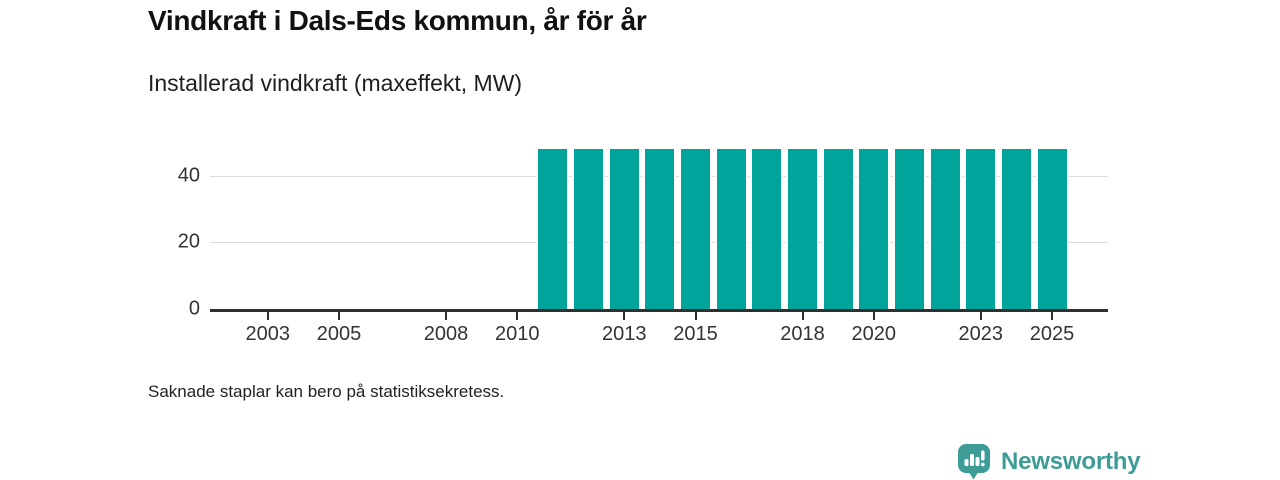 The height and width of the screenshot is (480, 1280). I want to click on newsworthy-logo-icon, so click(974, 462).